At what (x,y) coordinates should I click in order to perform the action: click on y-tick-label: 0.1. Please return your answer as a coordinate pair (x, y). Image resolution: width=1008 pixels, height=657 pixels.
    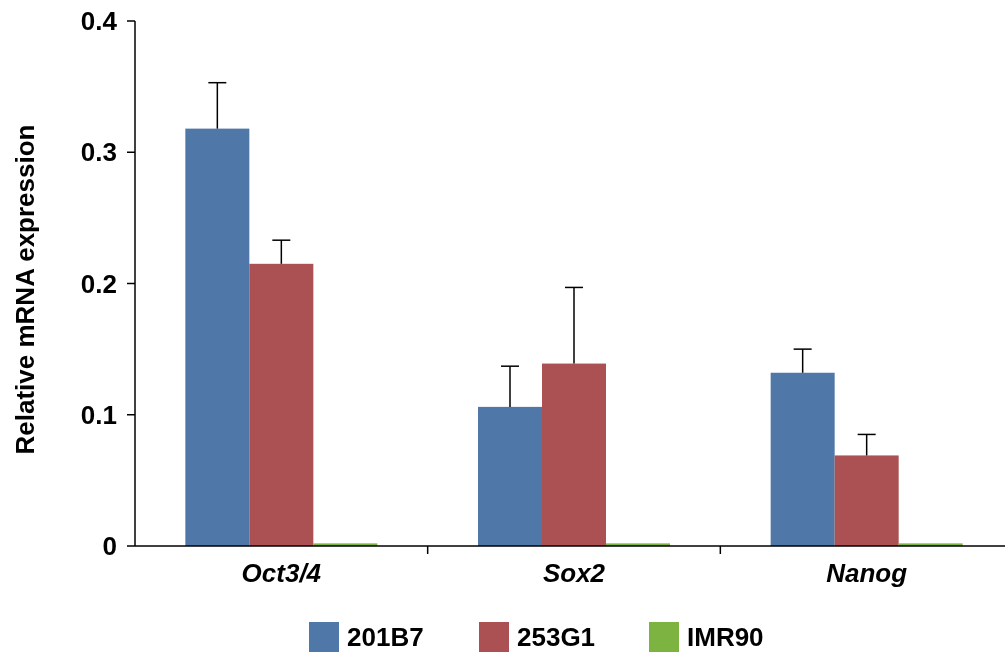
    Looking at the image, I should click on (98, 414).